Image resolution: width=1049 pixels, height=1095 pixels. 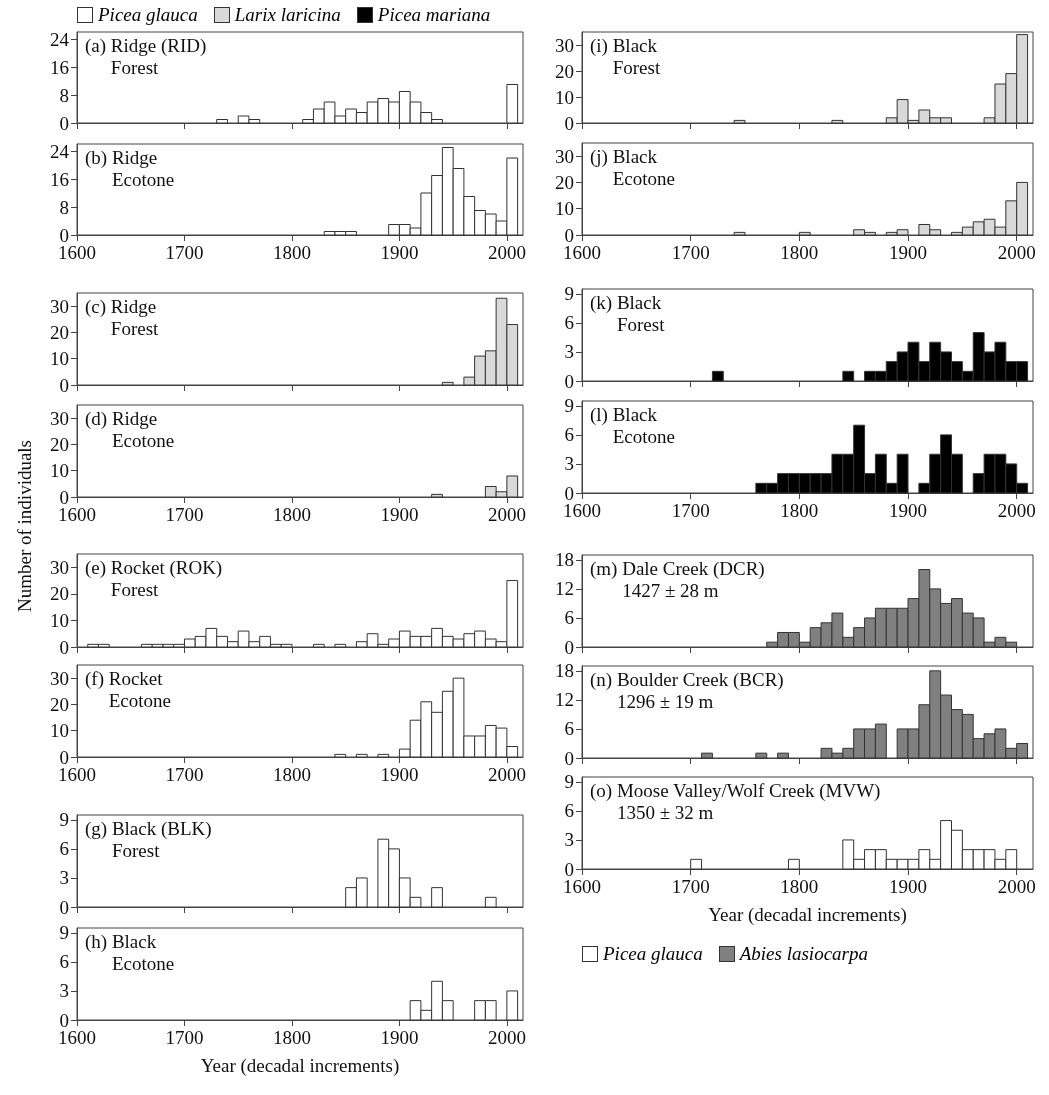 I want to click on chart-title: (a) Ridge (RID), so click(x=146, y=46).